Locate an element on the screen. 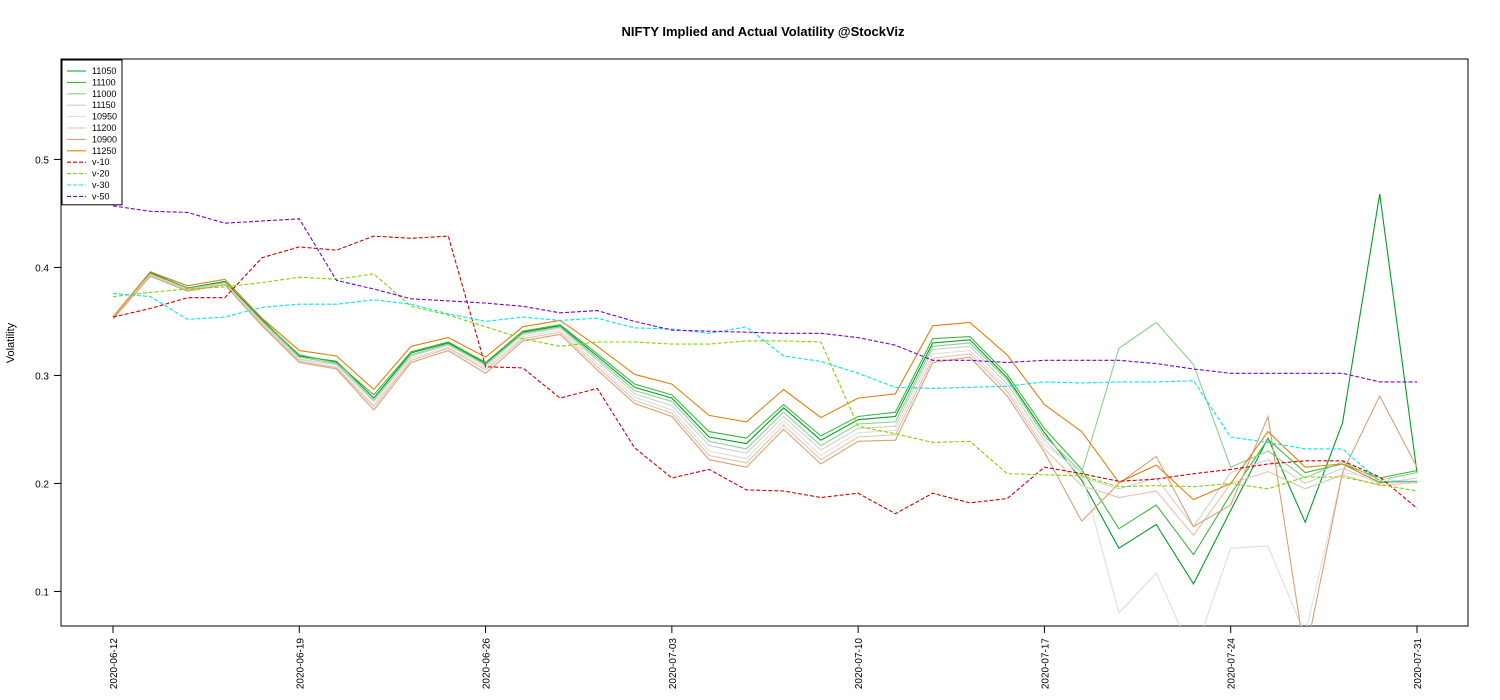  x-tick-label: 2020-06-12 is located at coordinates (114, 664).